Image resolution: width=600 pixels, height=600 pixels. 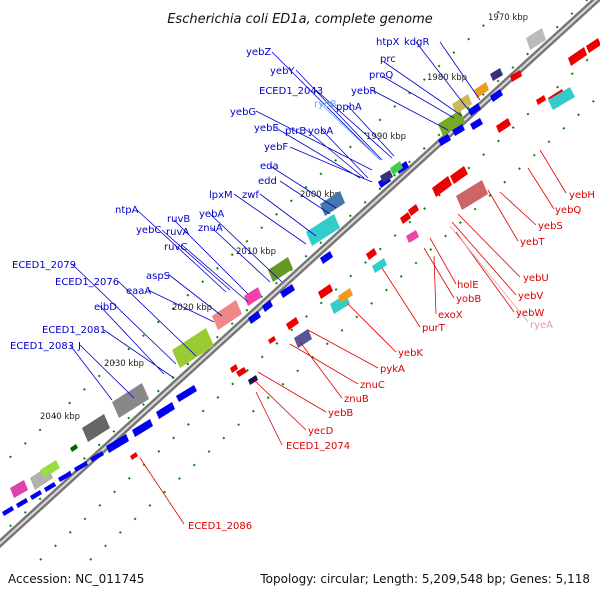 I want to click on map-title: Escherichia coli ED1a, complete genome, so click(x=300, y=19).